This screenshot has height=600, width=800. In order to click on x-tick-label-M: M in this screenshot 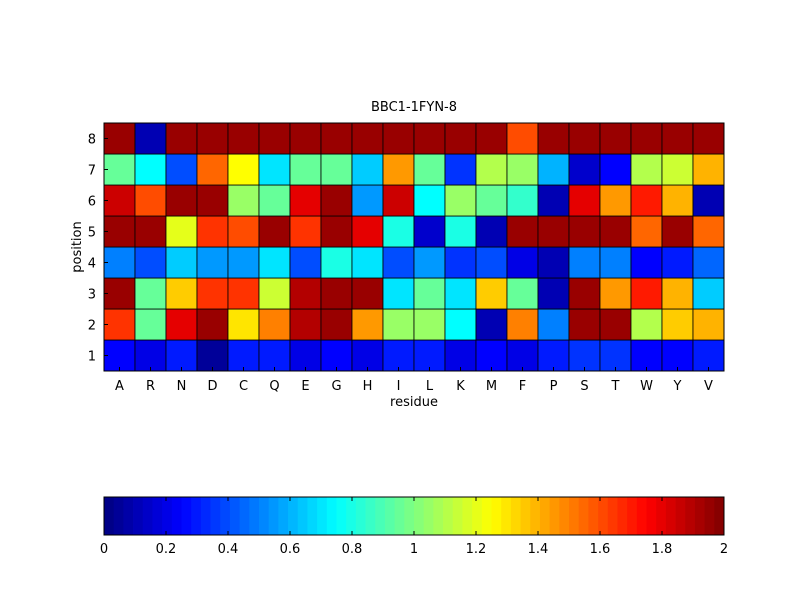, I will do `click(491, 386)`.